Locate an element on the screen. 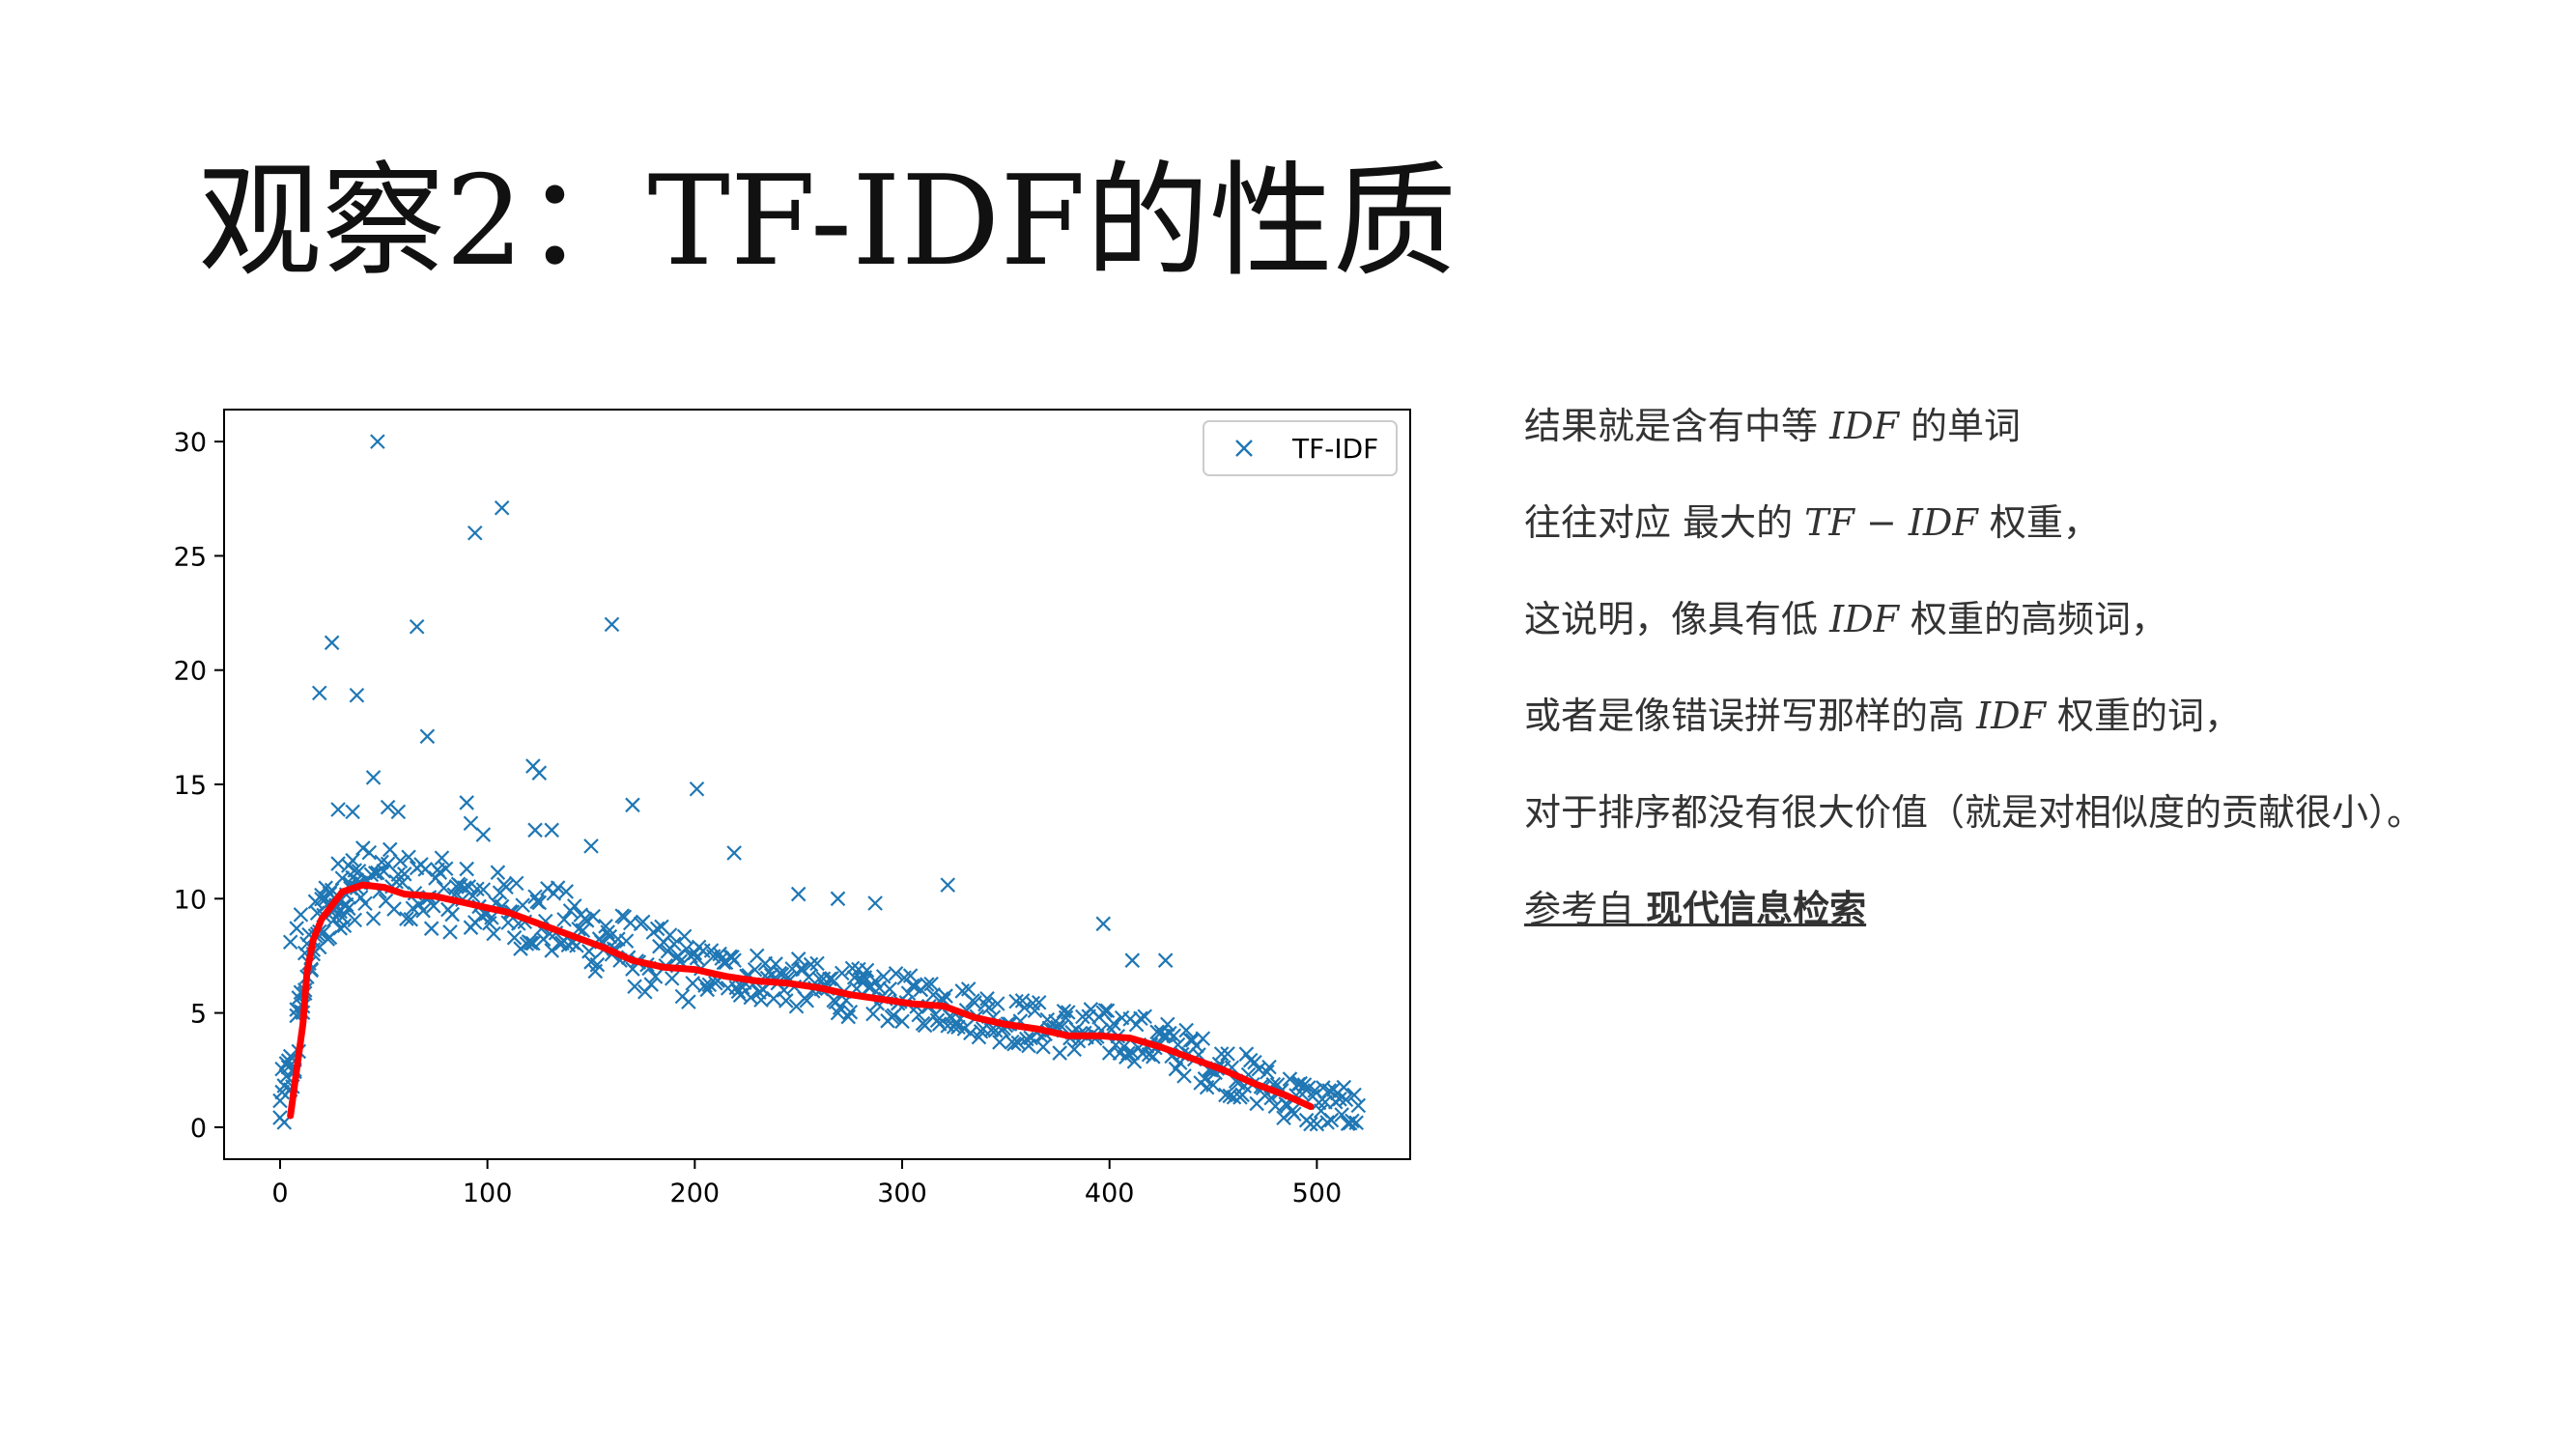 The image size is (2576, 1449). note-line-4: 或者是像错误拼写那样的高 IDF 权重的词， is located at coordinates (2036, 716).